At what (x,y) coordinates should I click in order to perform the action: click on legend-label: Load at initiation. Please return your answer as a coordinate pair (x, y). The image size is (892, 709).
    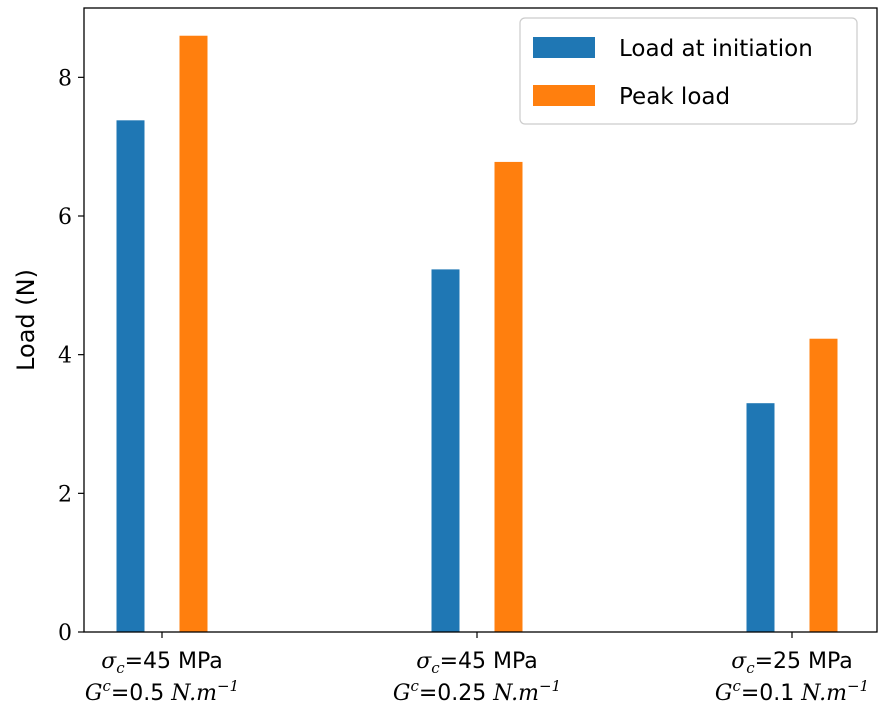
    Looking at the image, I should click on (716, 49).